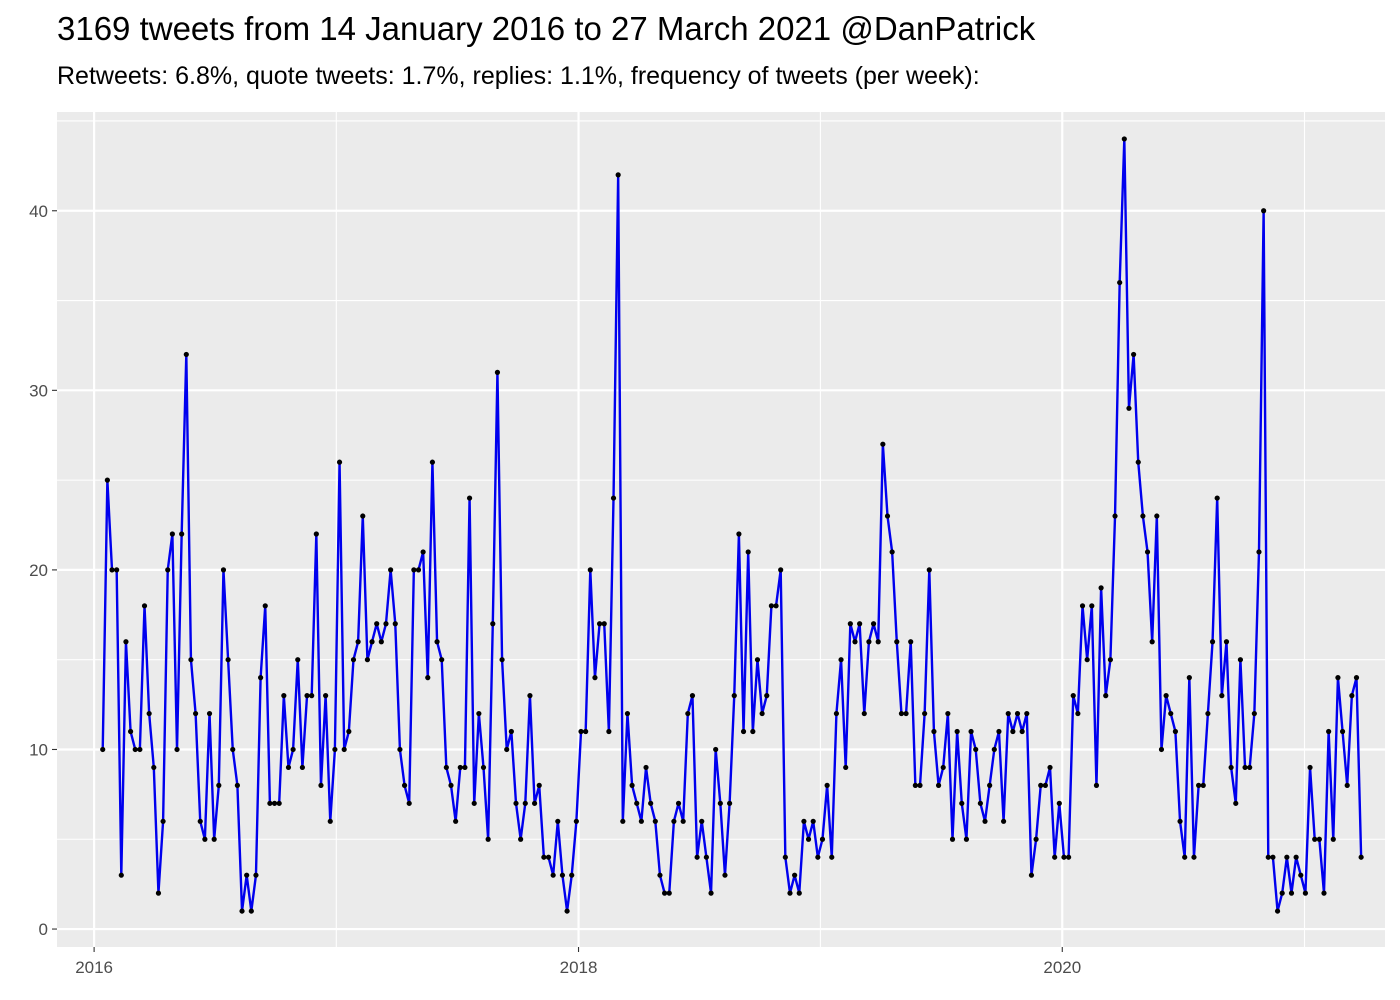 The height and width of the screenshot is (1000, 1400). What do you see at coordinates (38, 390) in the screenshot?
I see `y-tick-label: 30` at bounding box center [38, 390].